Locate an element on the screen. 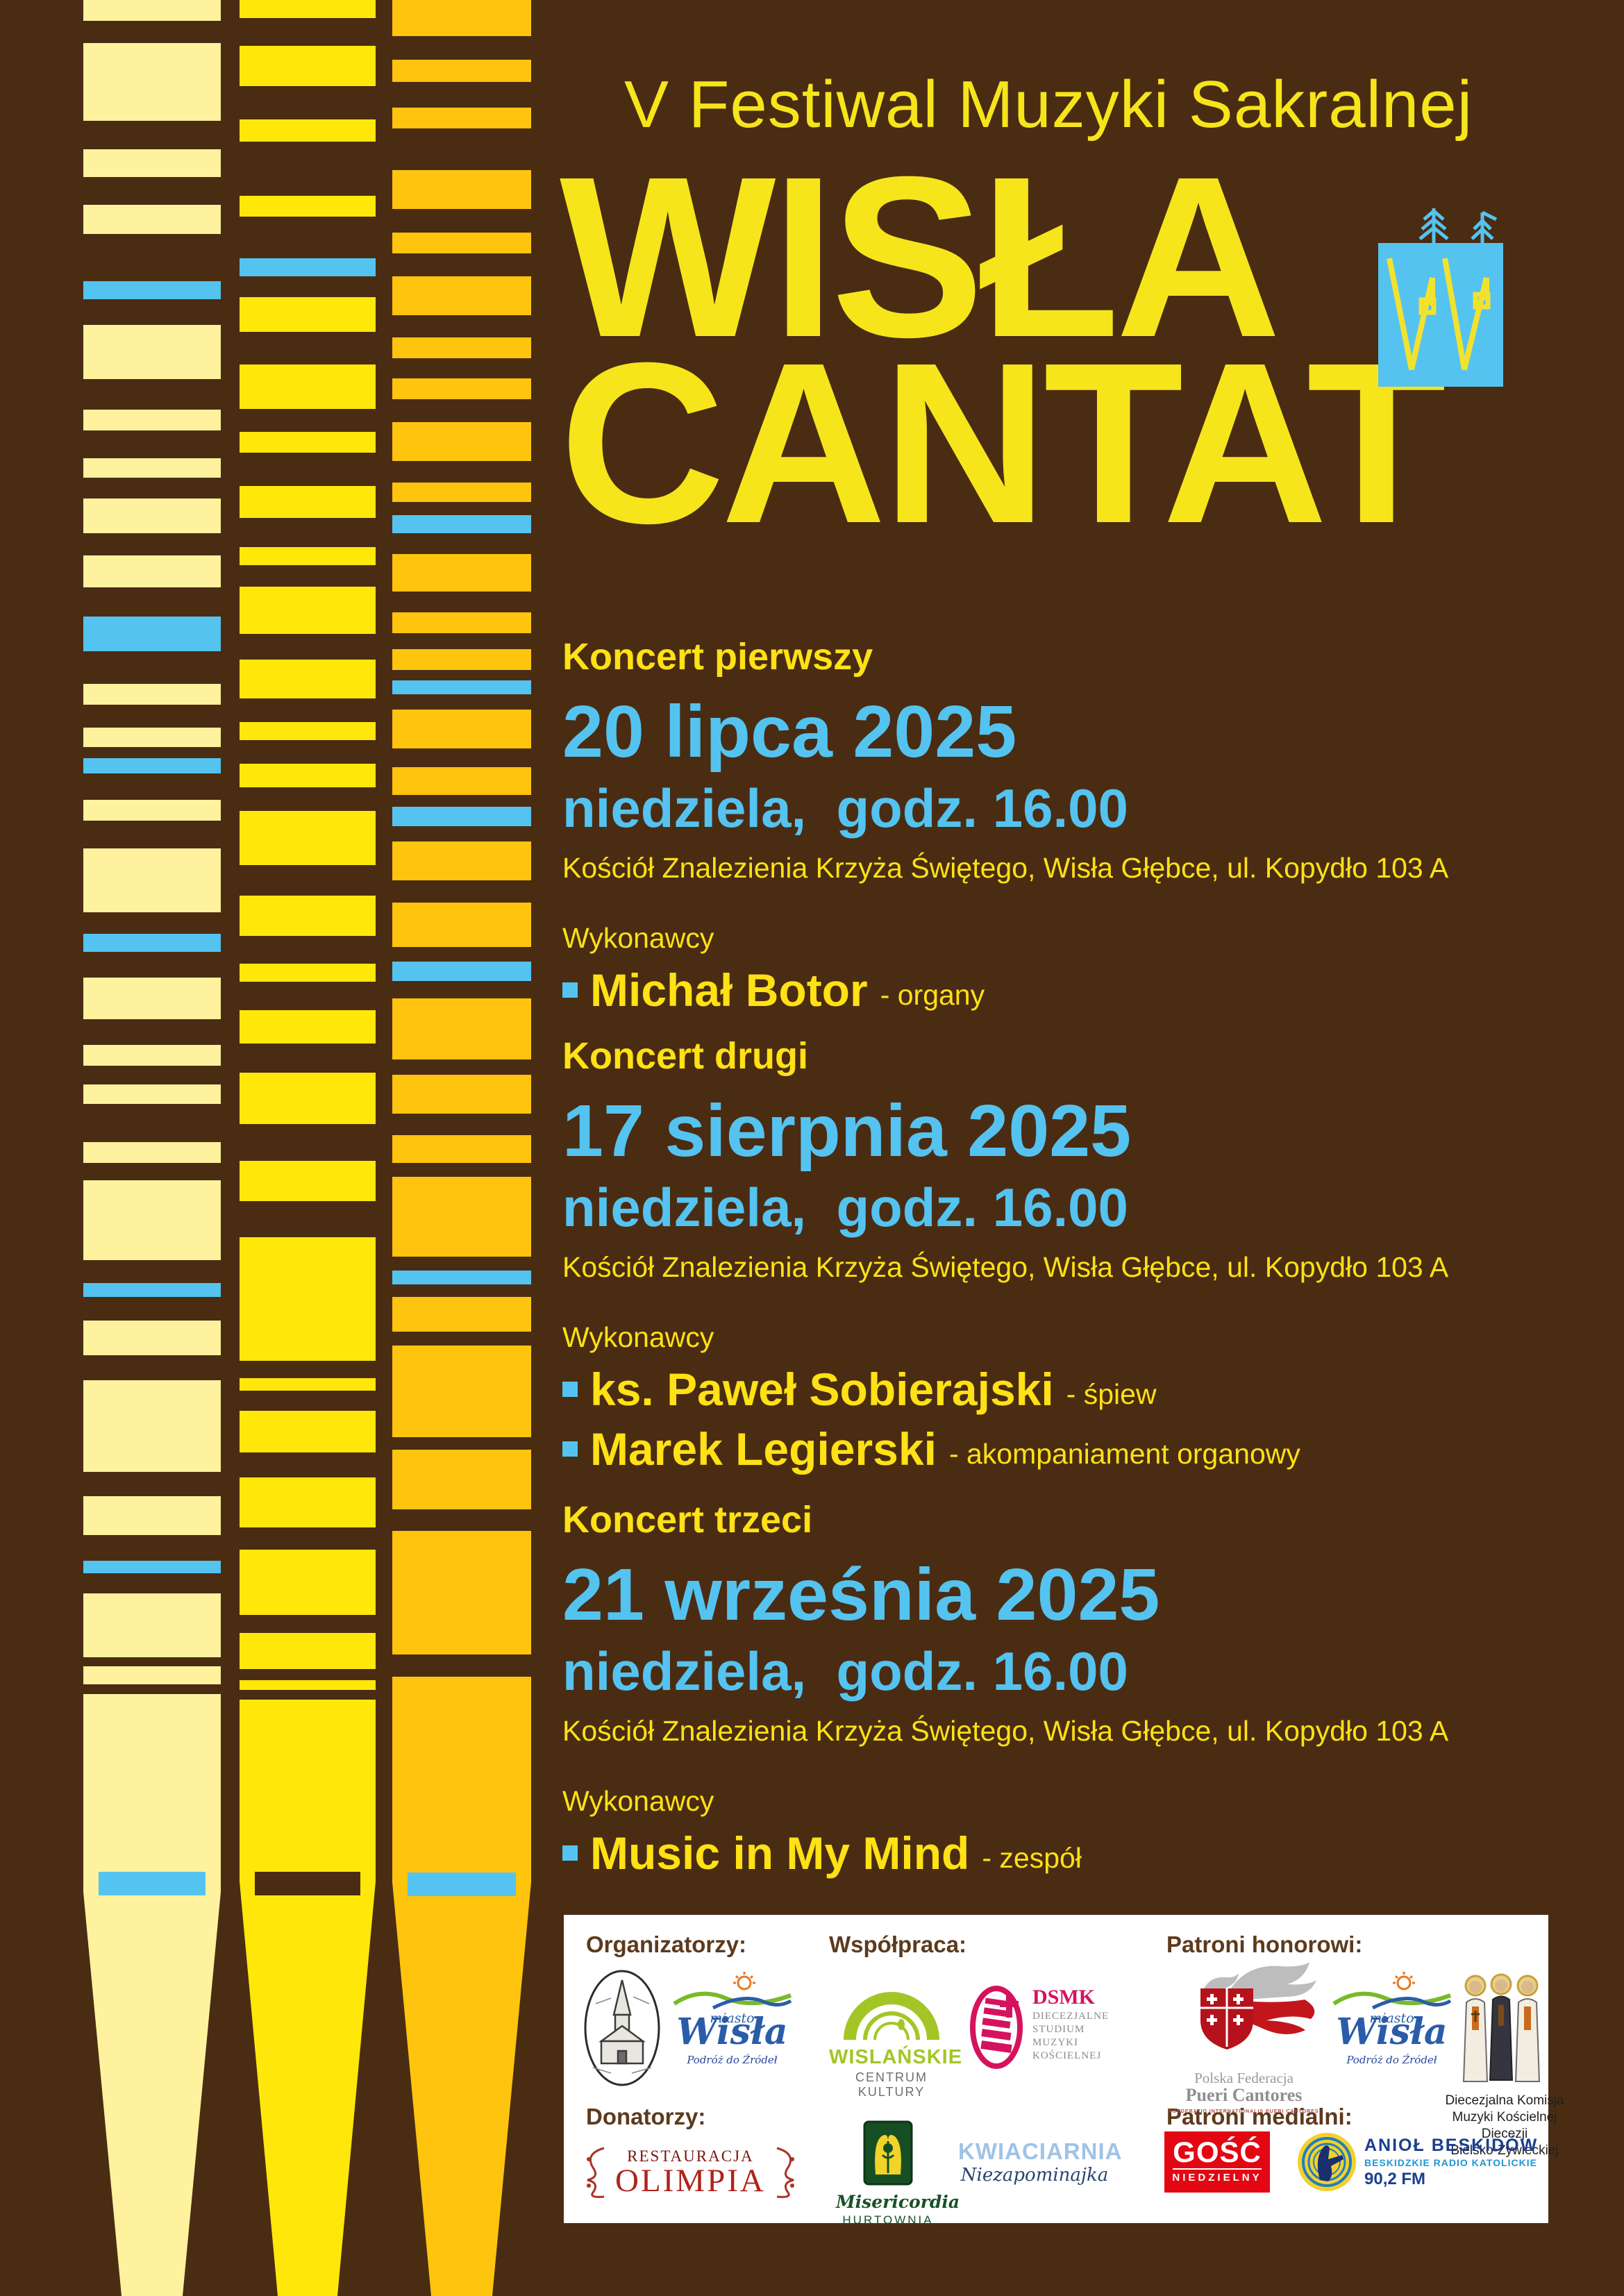 Image resolution: width=1624 pixels, height=2296 pixels. misericordia-name-text: Misericordia is located at coordinates (898, 2202).